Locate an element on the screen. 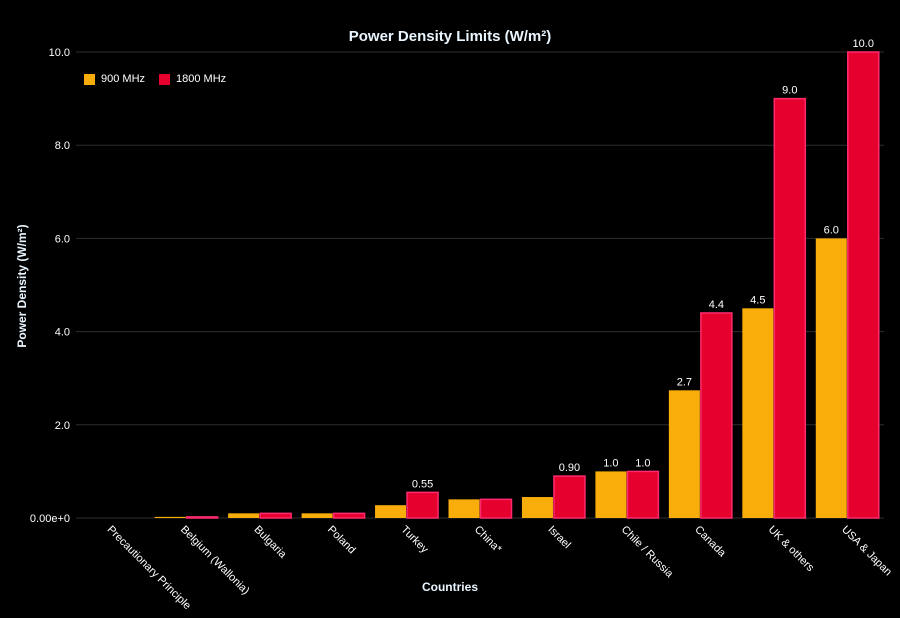  y-tick-label: 8.0 is located at coordinates (62, 146).